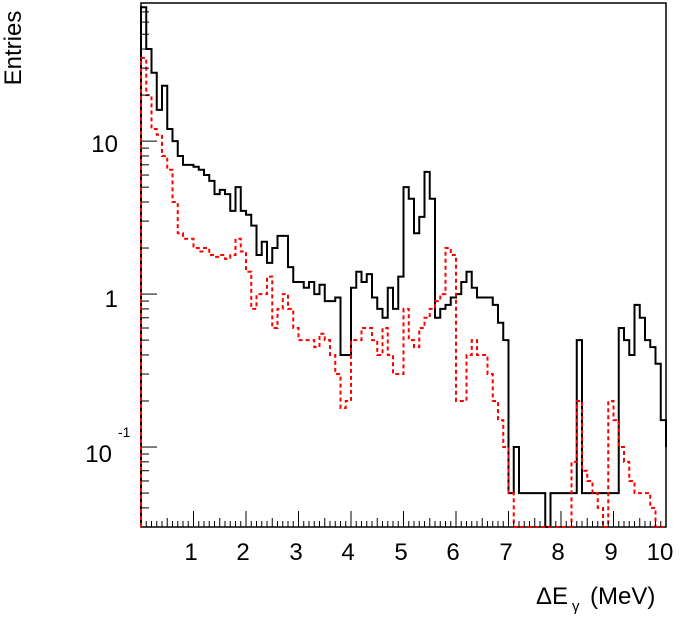 The height and width of the screenshot is (617, 683). Describe the element at coordinates (505, 552) in the screenshot. I see `x-tick-label-7: 7` at that location.